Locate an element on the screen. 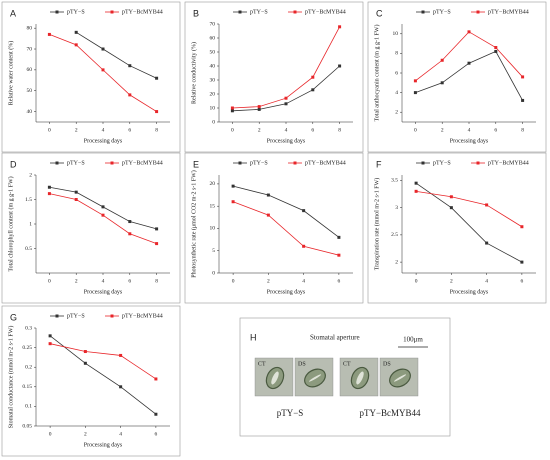 This screenshot has height=460, width=550. image-label: DS is located at coordinates (387, 364).